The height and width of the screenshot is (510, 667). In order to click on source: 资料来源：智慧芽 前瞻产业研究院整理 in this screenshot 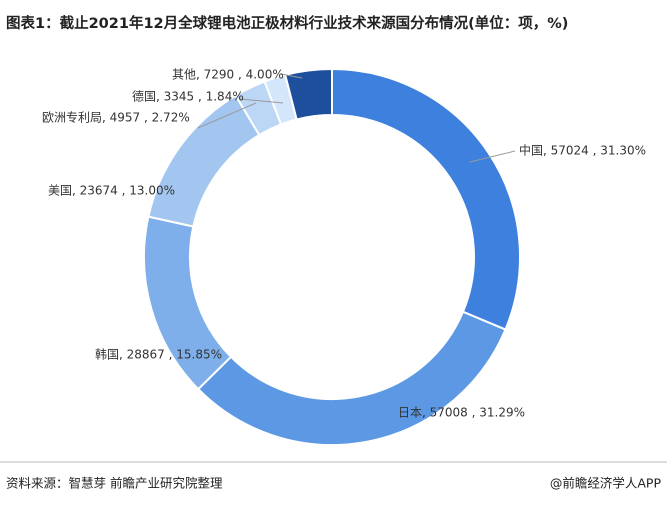, I will do `click(114, 483)`.